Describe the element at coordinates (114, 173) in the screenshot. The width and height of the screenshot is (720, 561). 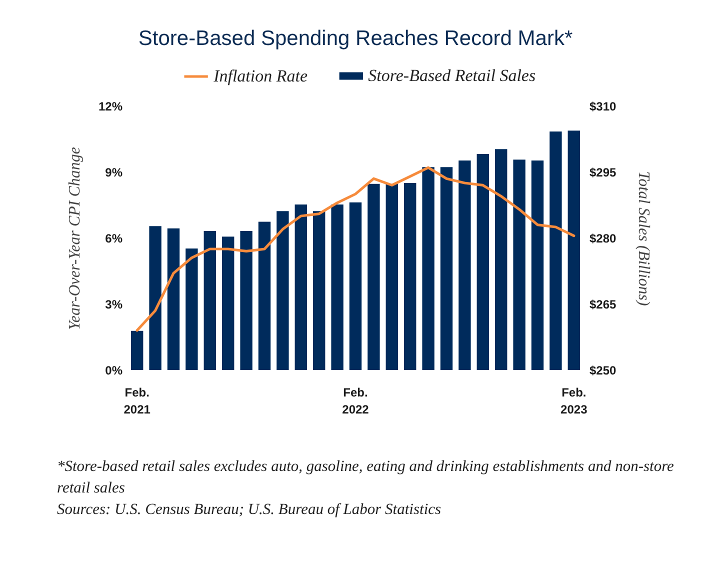
I see `y-tick-label: 9%` at that location.